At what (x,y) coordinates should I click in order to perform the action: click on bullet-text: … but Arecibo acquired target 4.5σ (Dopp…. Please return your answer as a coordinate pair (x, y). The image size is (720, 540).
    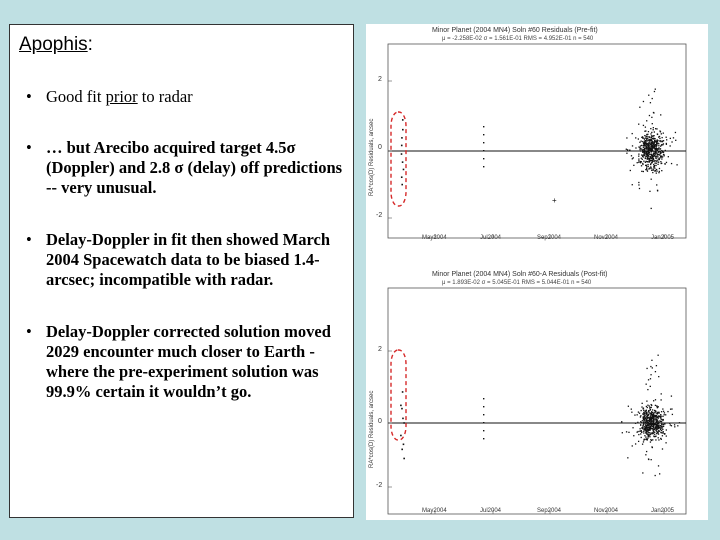
    Looking at the image, I should click on (194, 167).